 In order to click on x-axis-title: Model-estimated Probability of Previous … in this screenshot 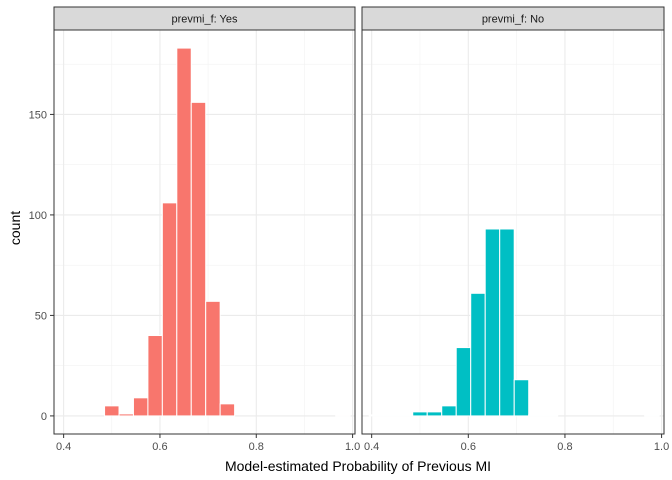, I will do `click(358, 466)`.